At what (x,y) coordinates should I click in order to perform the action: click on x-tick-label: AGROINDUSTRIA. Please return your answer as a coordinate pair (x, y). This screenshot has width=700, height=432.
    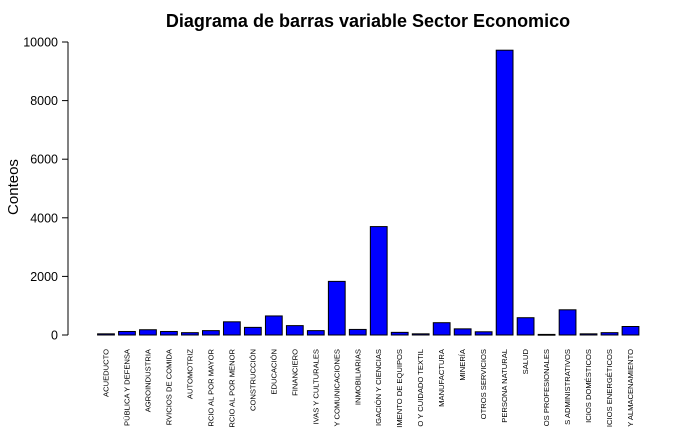
    Looking at the image, I should click on (147, 380).